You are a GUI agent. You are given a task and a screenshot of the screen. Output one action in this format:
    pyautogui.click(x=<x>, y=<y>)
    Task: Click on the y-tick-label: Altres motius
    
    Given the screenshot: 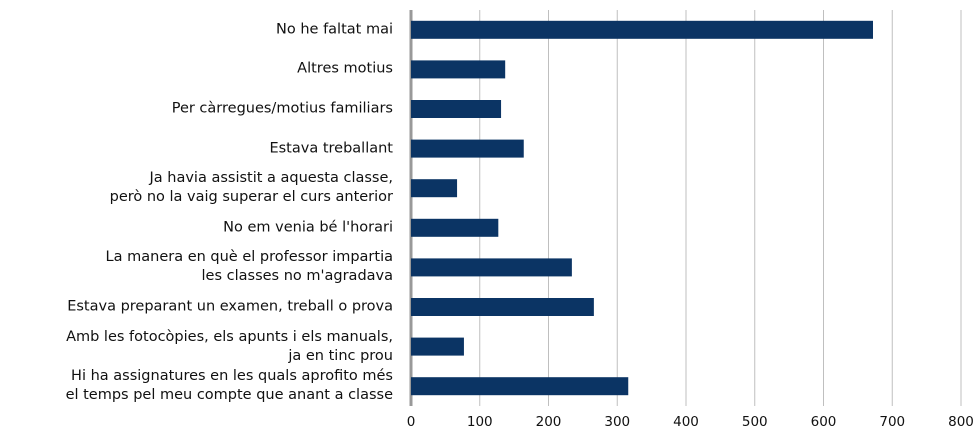 What is the action you would take?
    pyautogui.click(x=345, y=68)
    